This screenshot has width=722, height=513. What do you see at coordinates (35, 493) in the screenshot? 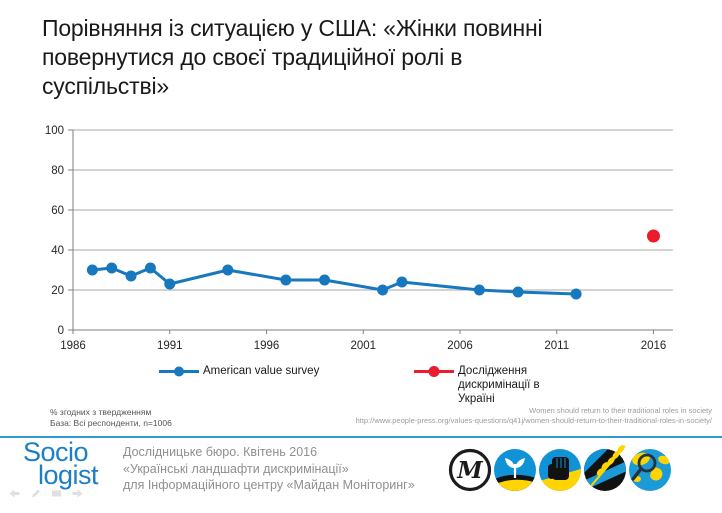
I see `pencil-icon` at bounding box center [35, 493].